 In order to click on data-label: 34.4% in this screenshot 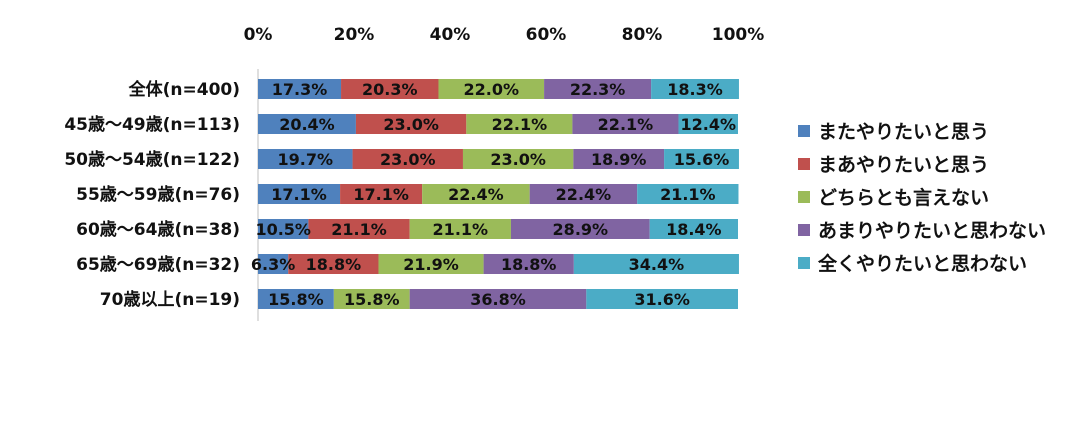, I will do `click(657, 264)`.